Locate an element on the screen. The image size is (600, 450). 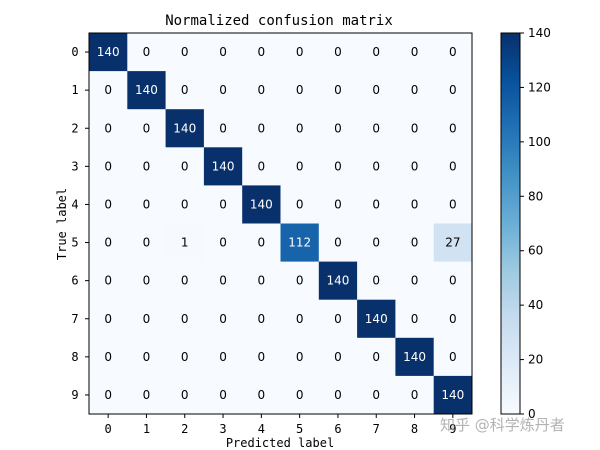
y-tick-label: 0 is located at coordinates (74, 52).